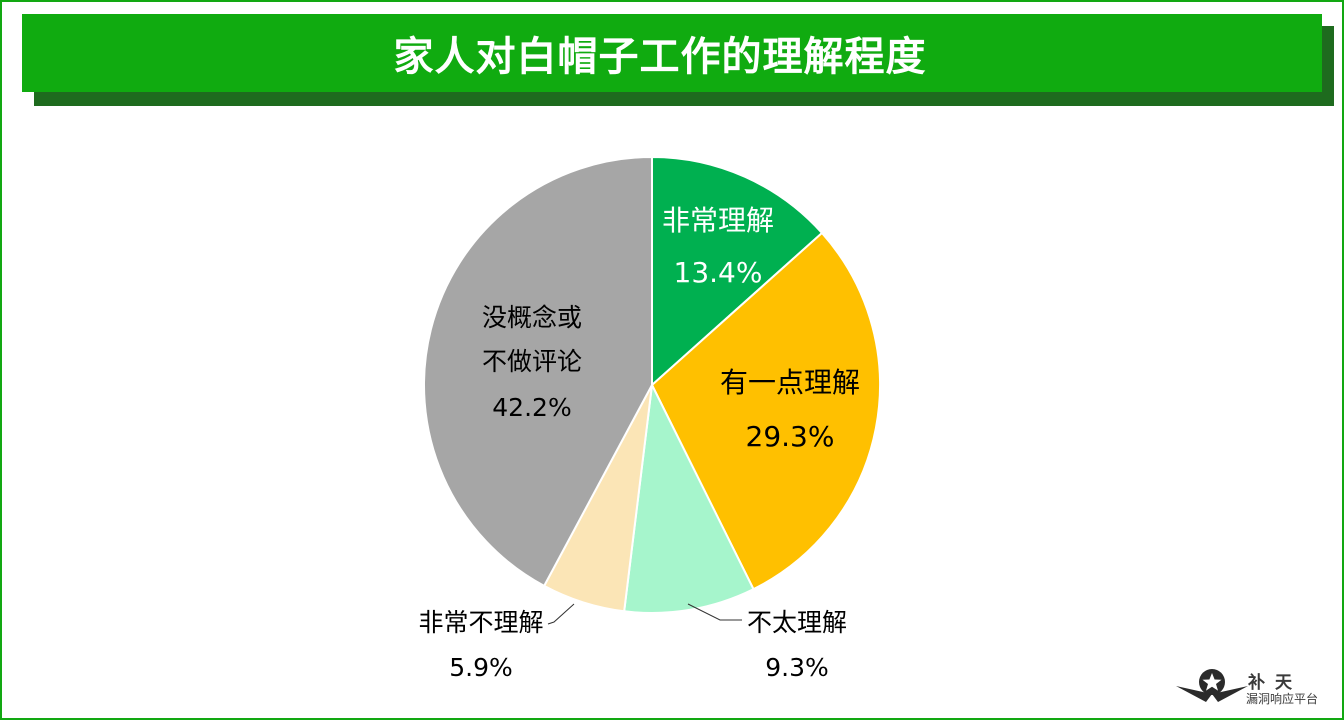  Describe the element at coordinates (797, 622) in the screenshot. I see `slice-label-not-understand: 不太理解` at that location.